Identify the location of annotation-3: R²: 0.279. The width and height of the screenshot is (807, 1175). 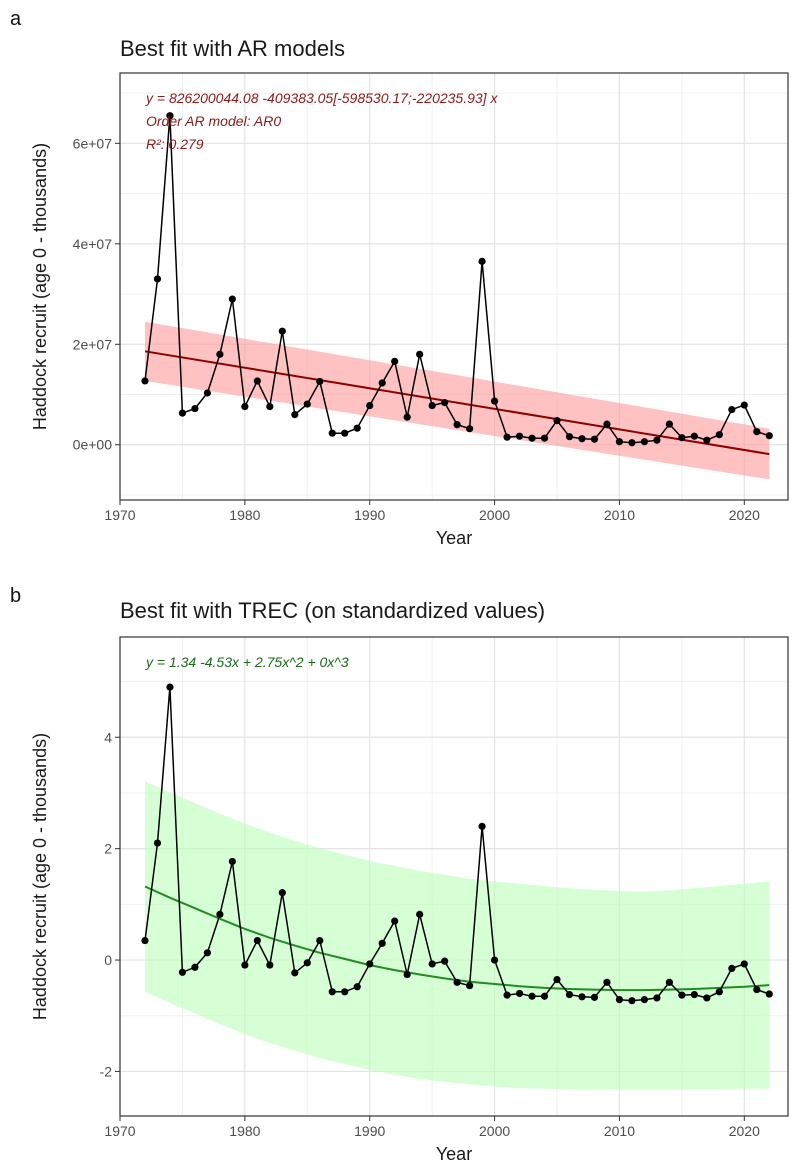
(175, 144).